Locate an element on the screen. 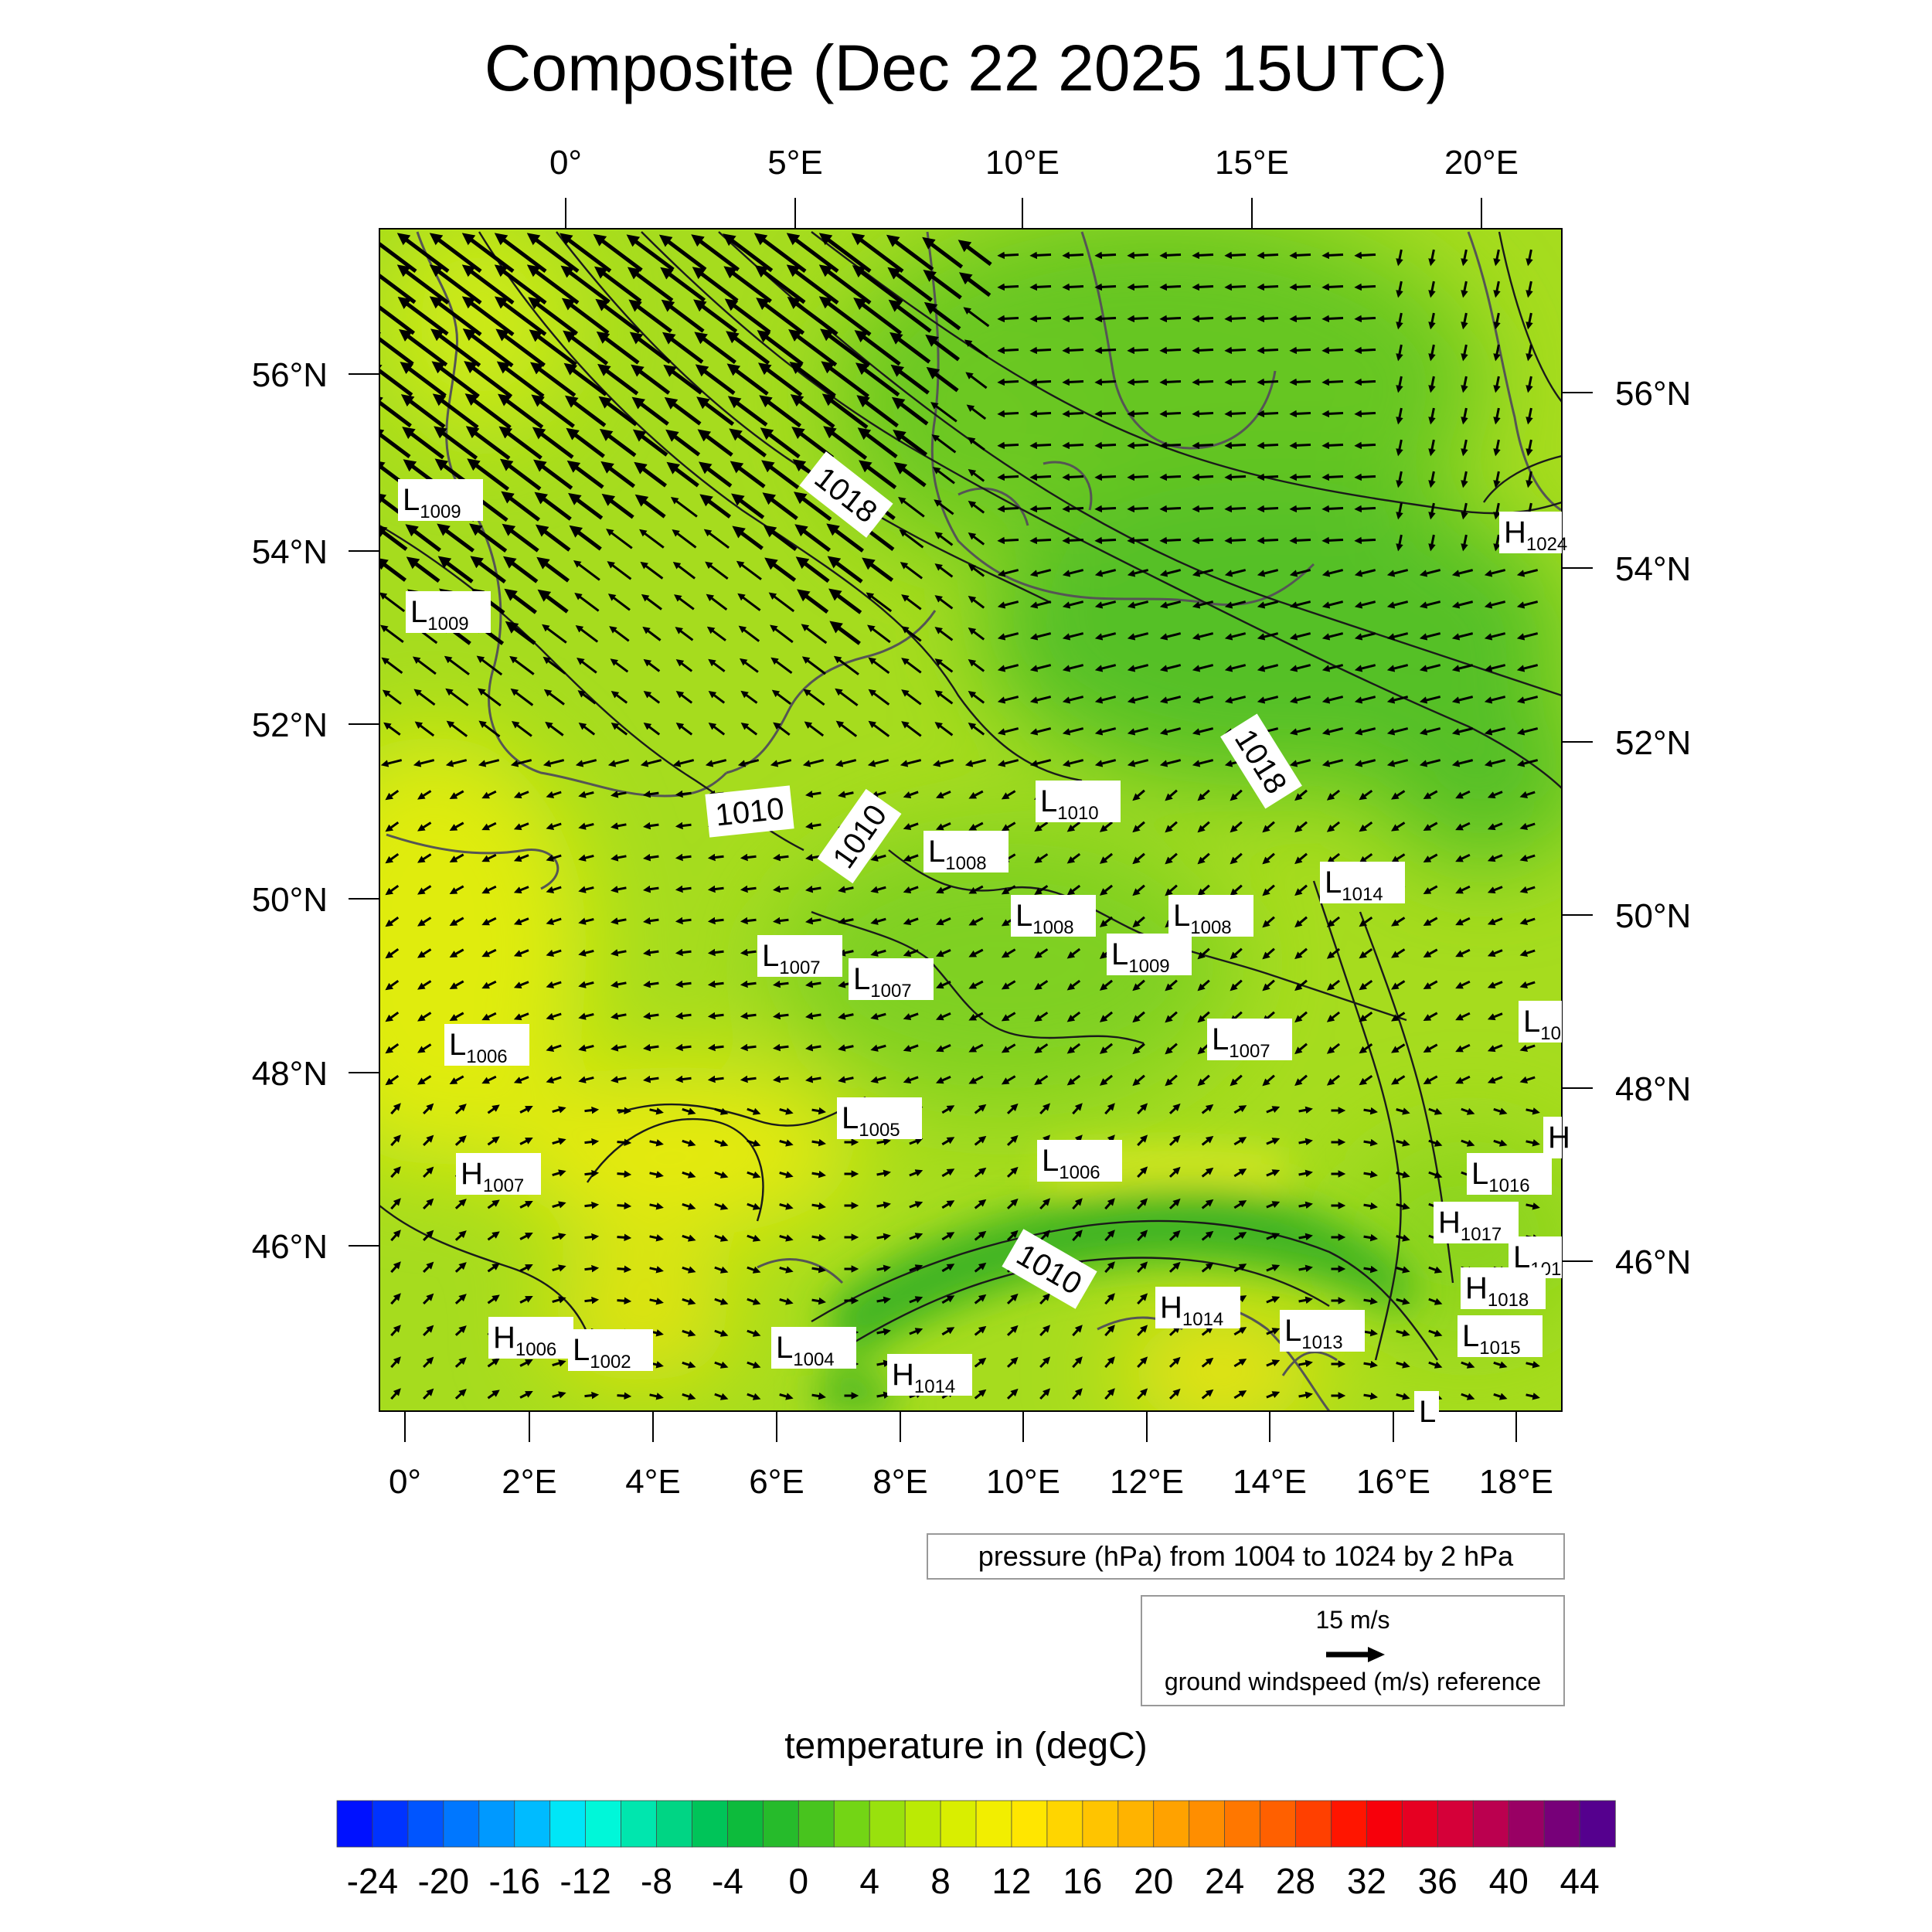 This screenshot has height=1932, width=1932. right-latitude-labels: 56°N 54°N 52°N 50°N 48°N 46°N is located at coordinates (1653, 828).